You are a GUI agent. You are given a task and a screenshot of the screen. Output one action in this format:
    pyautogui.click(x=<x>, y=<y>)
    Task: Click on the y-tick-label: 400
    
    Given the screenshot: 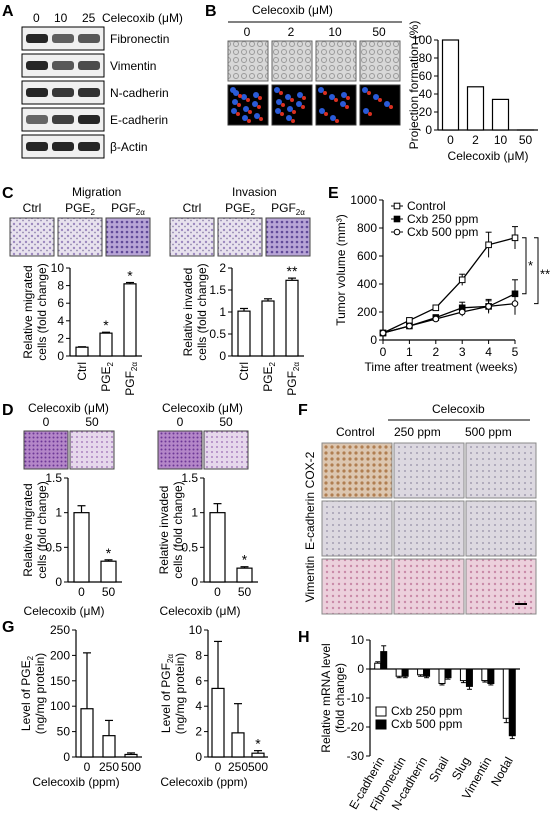 What is the action you would take?
    pyautogui.click(x=367, y=284)
    